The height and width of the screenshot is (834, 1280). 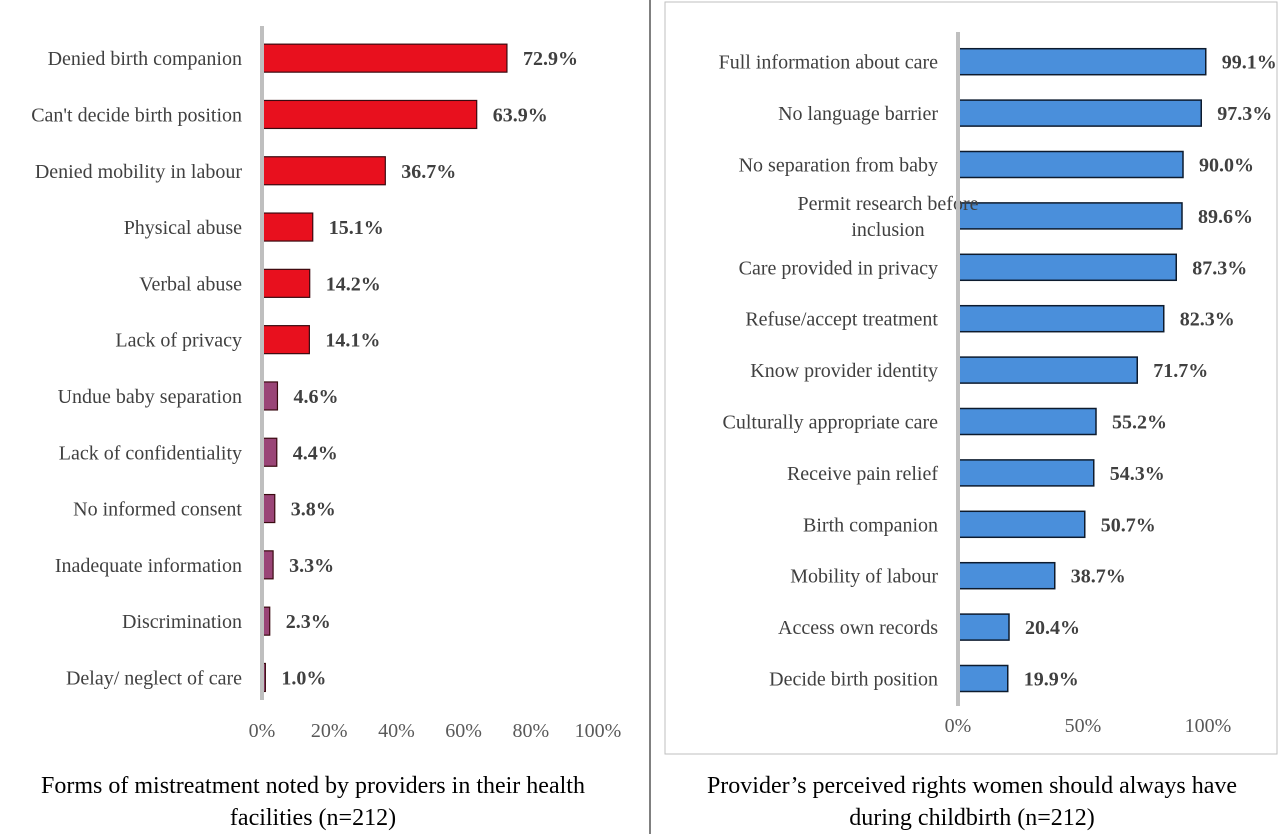 I want to click on category-label-right-11-line-0: Access own records, so click(x=858, y=628).